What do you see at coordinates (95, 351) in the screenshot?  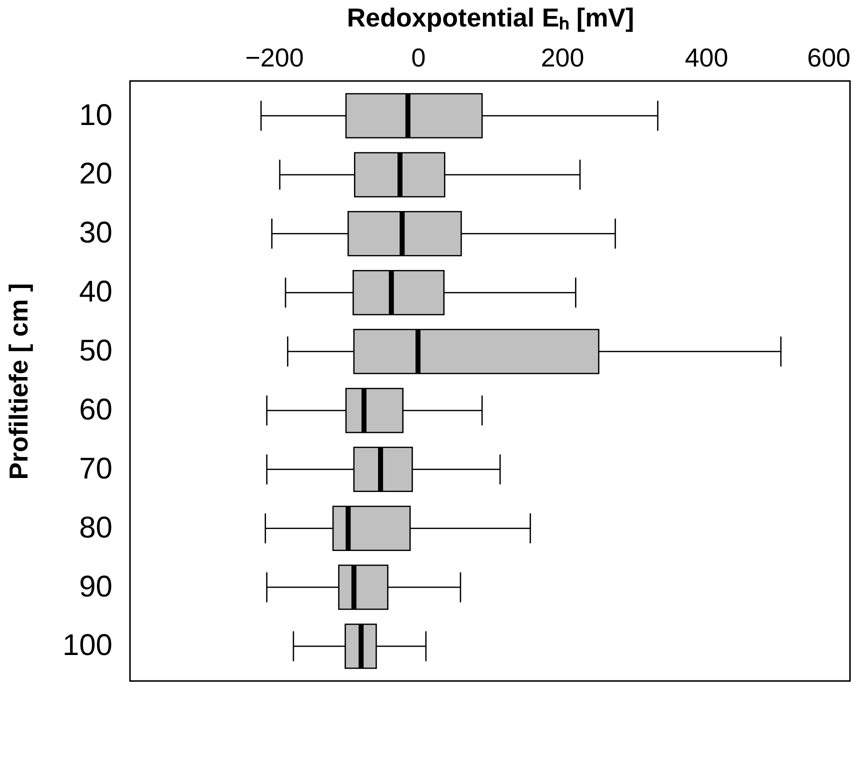 I see `y-tick-label: 50` at bounding box center [95, 351].